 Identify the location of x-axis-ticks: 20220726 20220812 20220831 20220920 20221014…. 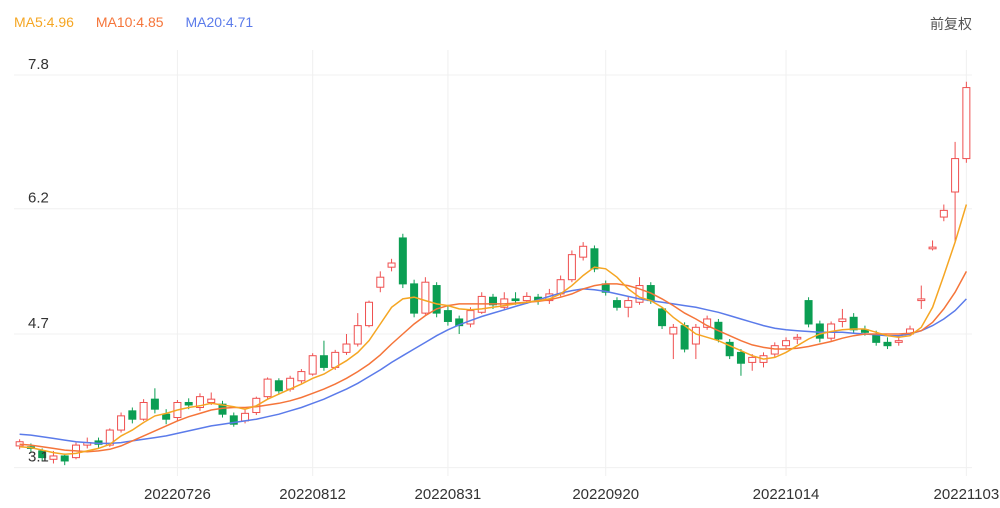
(571, 494).